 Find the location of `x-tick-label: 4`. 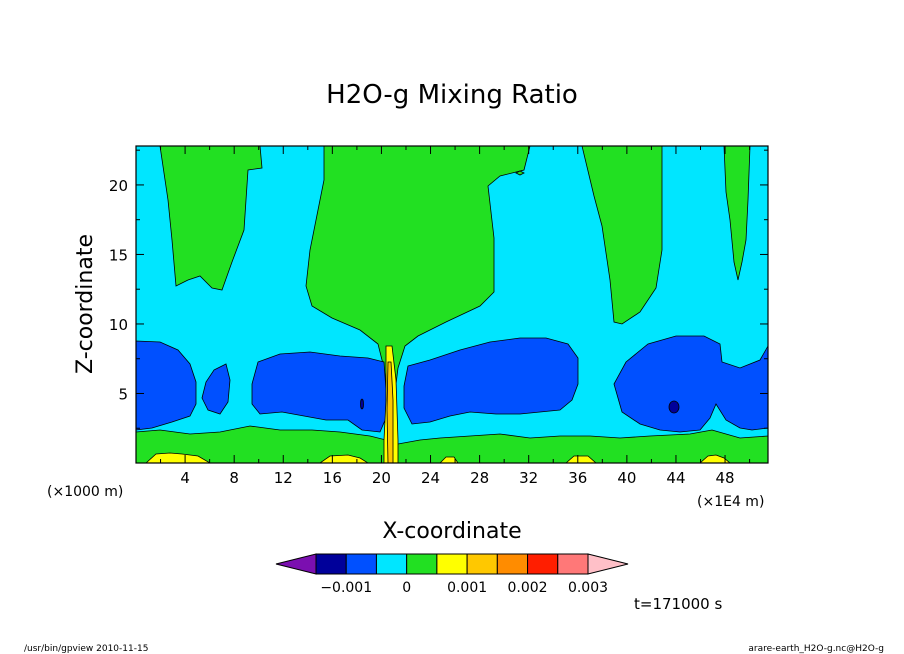

x-tick-label: 4 is located at coordinates (185, 478).